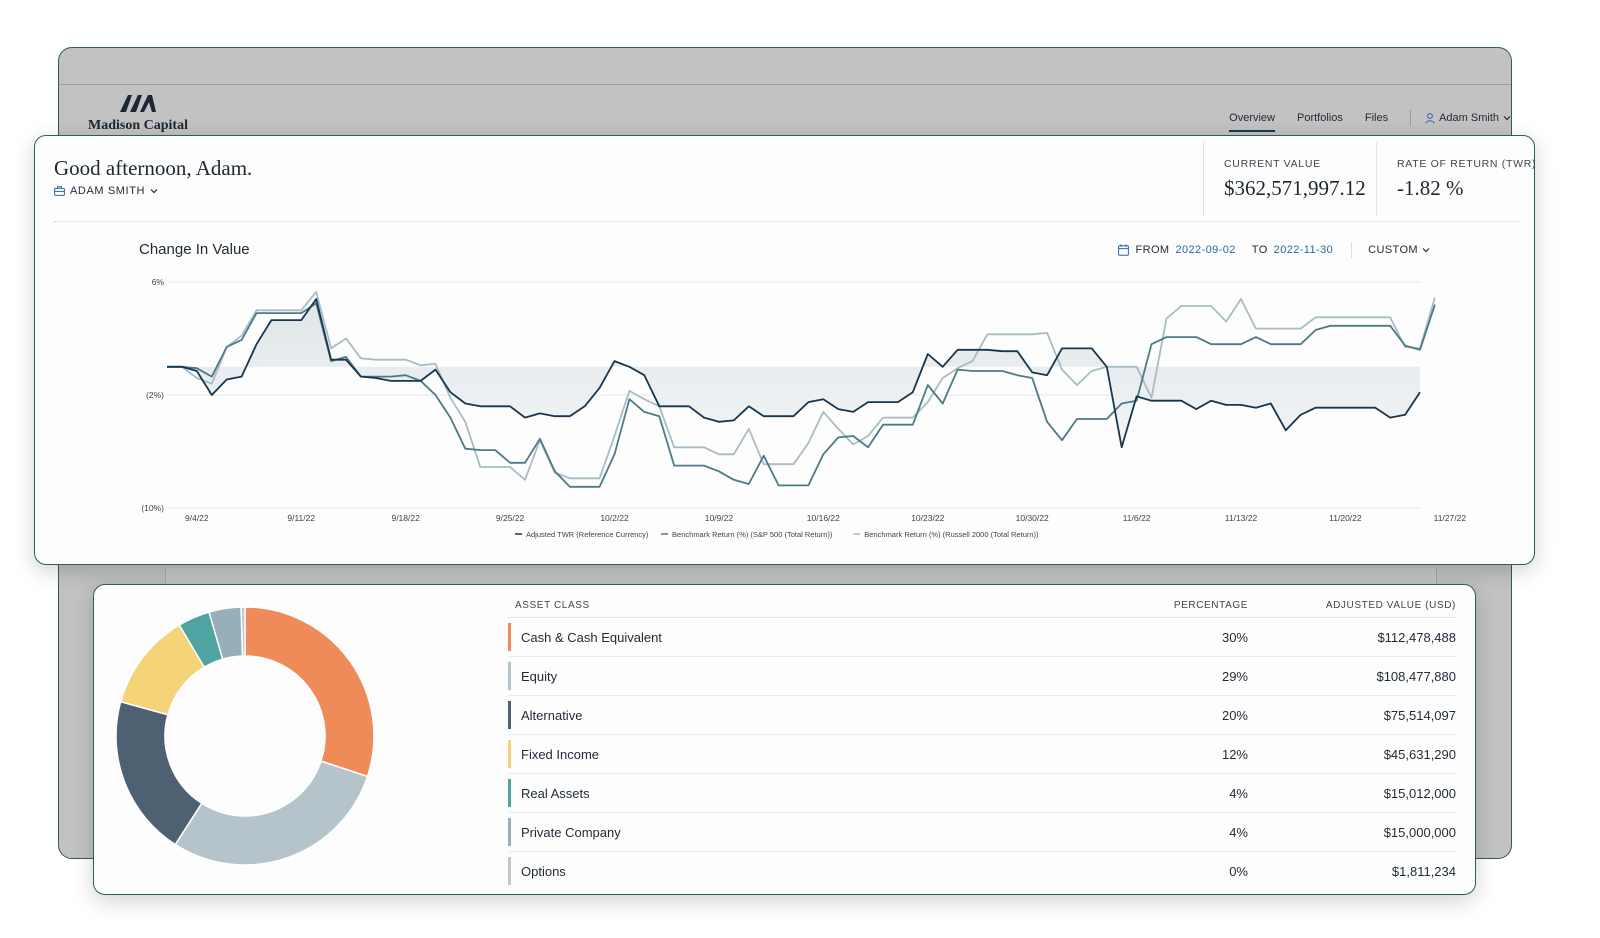  I want to click on twr-shaded-area, so click(793, 373).